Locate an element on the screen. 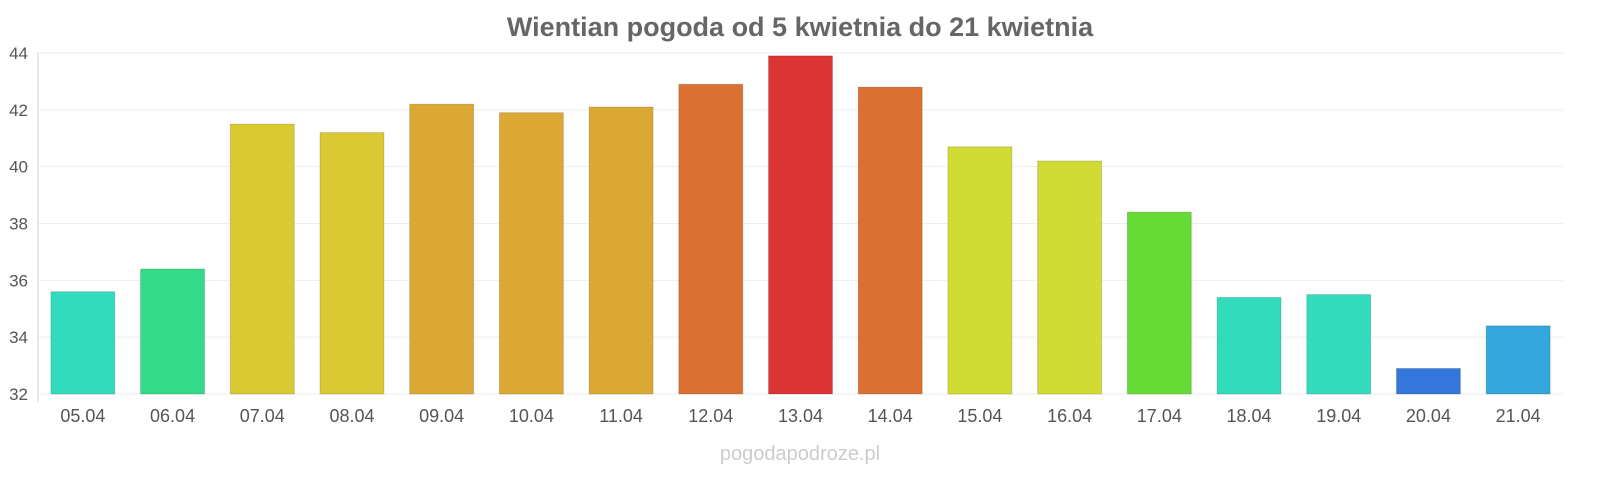  x-tick-label: 06.04 is located at coordinates (172, 416).